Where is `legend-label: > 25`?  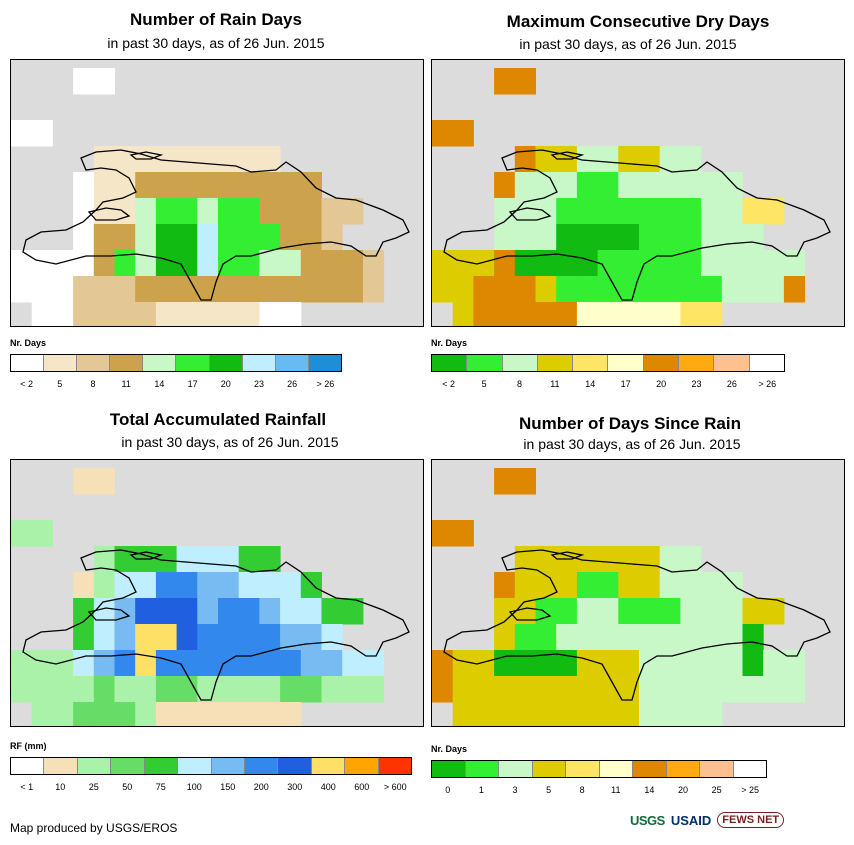
legend-label: > 25 is located at coordinates (750, 790).